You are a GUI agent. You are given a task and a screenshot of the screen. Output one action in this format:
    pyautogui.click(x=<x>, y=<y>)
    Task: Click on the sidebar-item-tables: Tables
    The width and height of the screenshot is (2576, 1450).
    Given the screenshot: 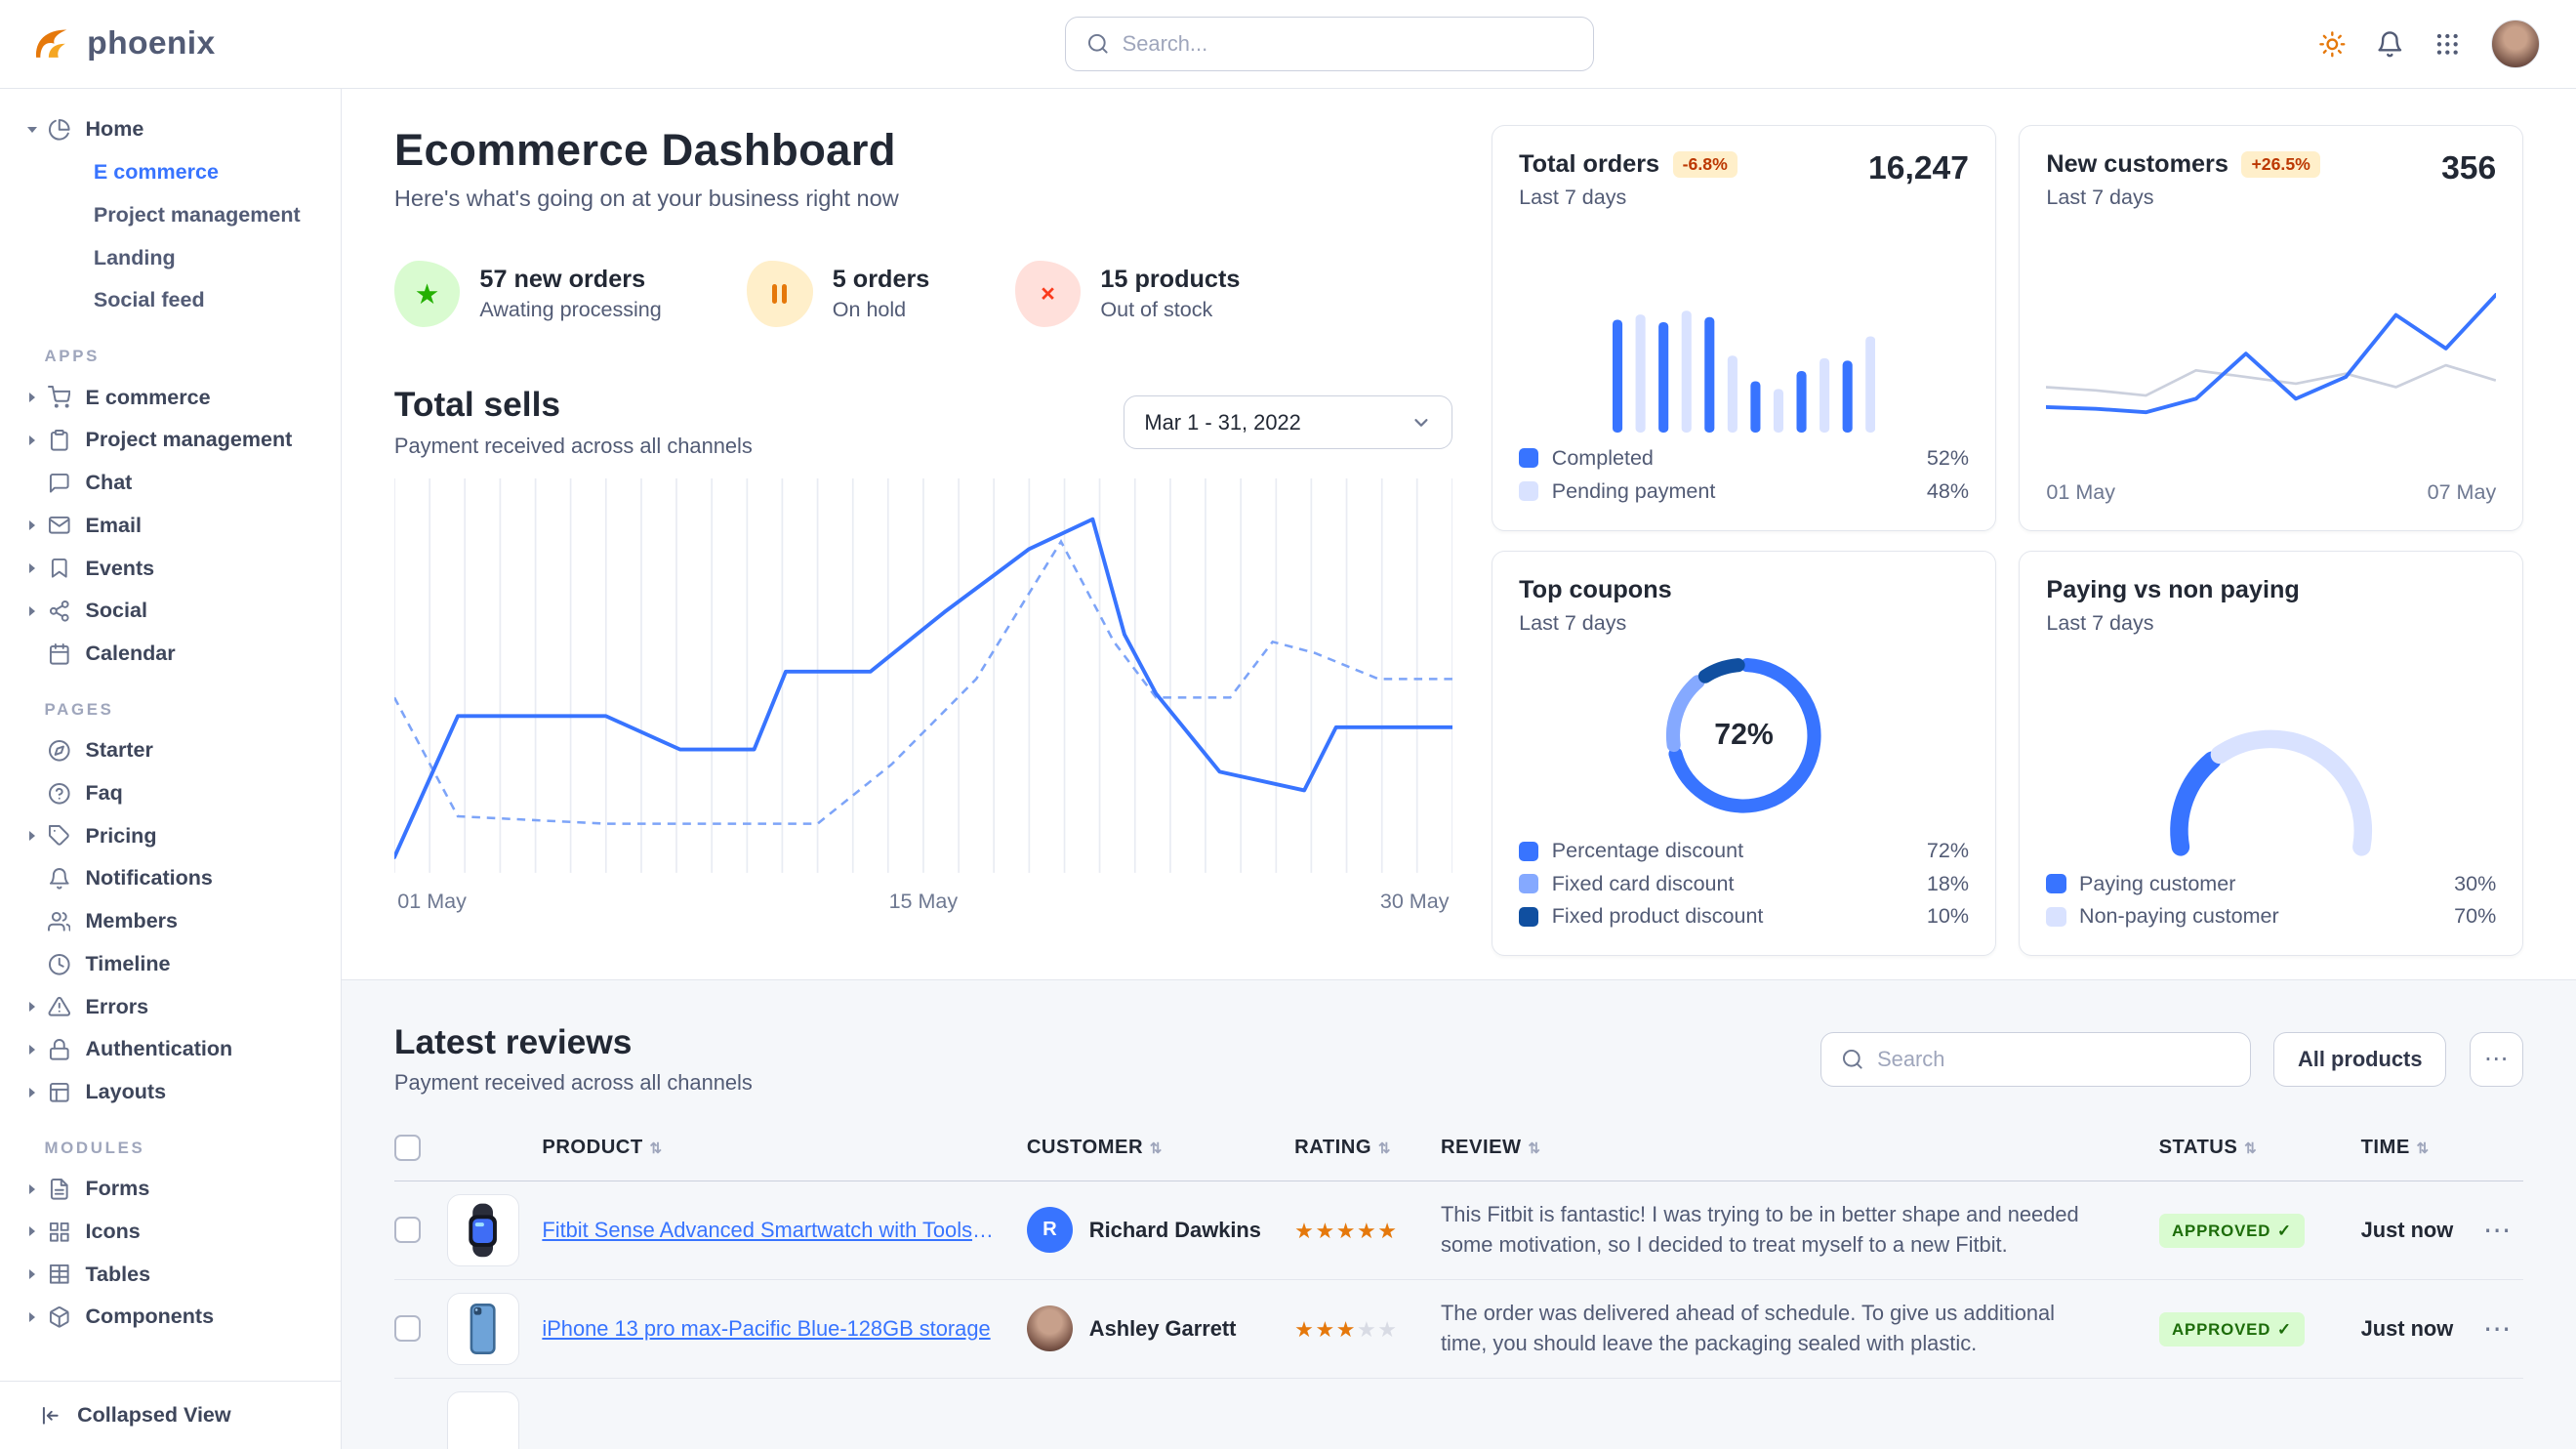 What is the action you would take?
    pyautogui.click(x=170, y=1274)
    